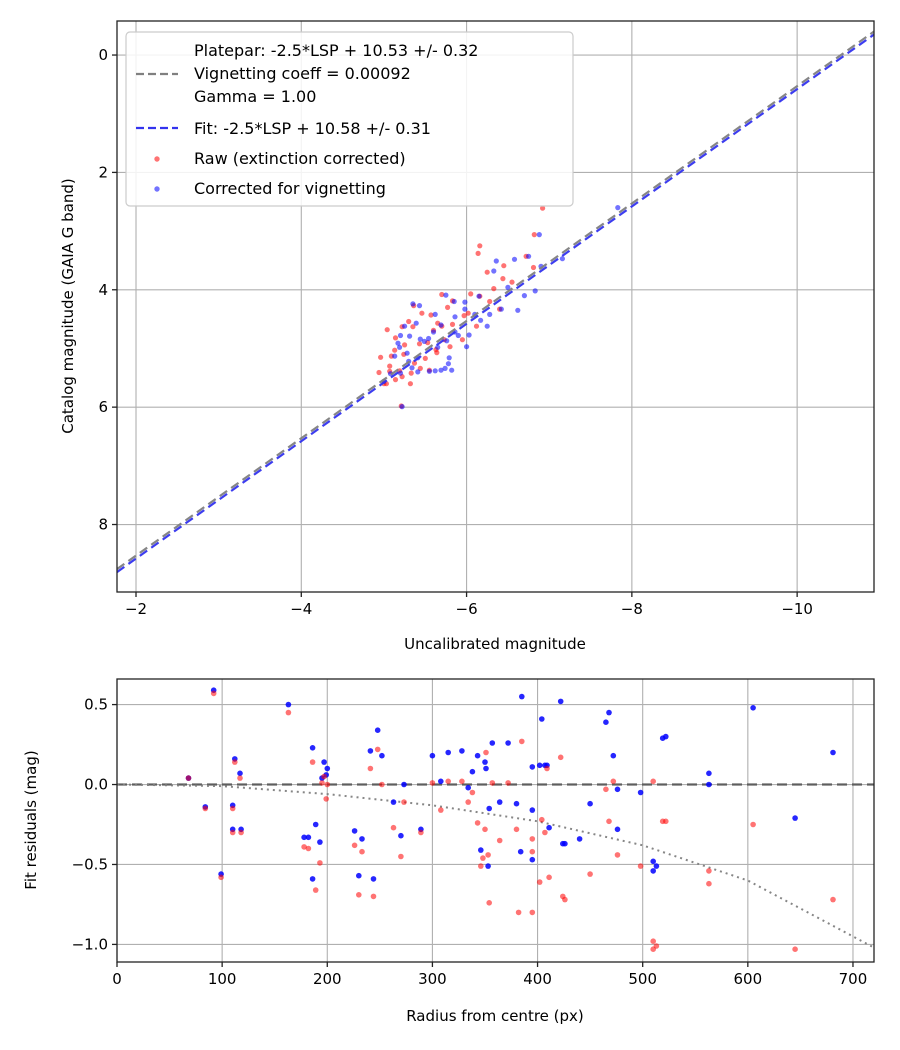 The image size is (900, 1050). I want to click on legend-platepar-label-2: Vignetting coeff = 0.00092, so click(302, 73).